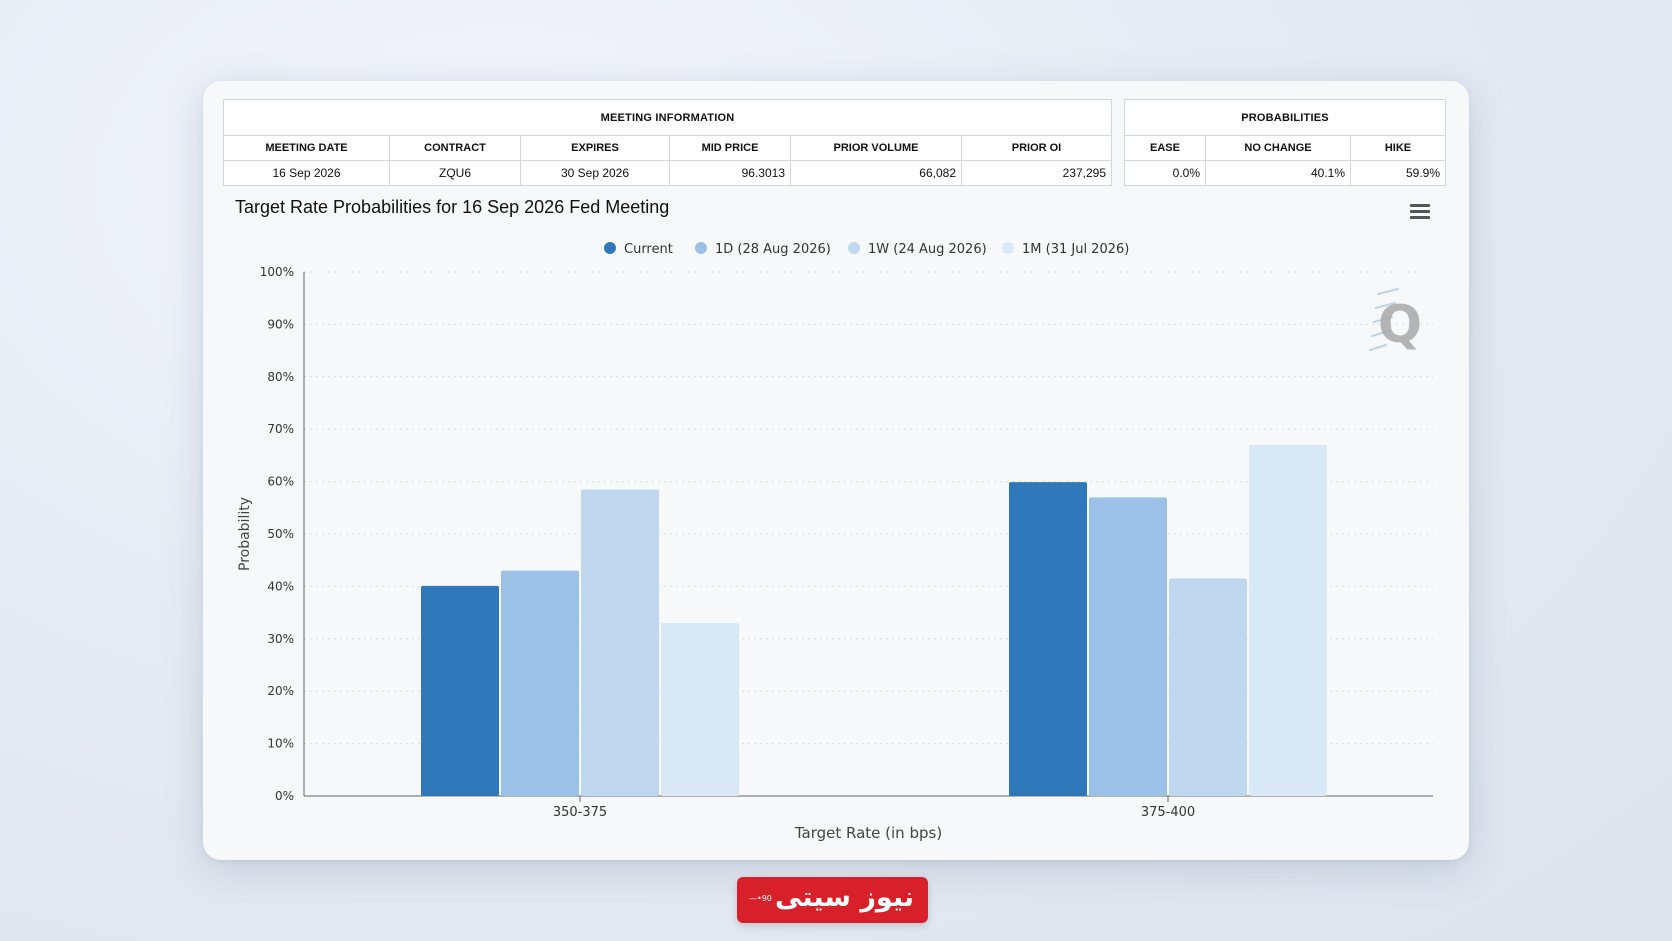 The image size is (1672, 941). Describe the element at coordinates (284, 796) in the screenshot. I see `y-tick-label: 0%` at that location.